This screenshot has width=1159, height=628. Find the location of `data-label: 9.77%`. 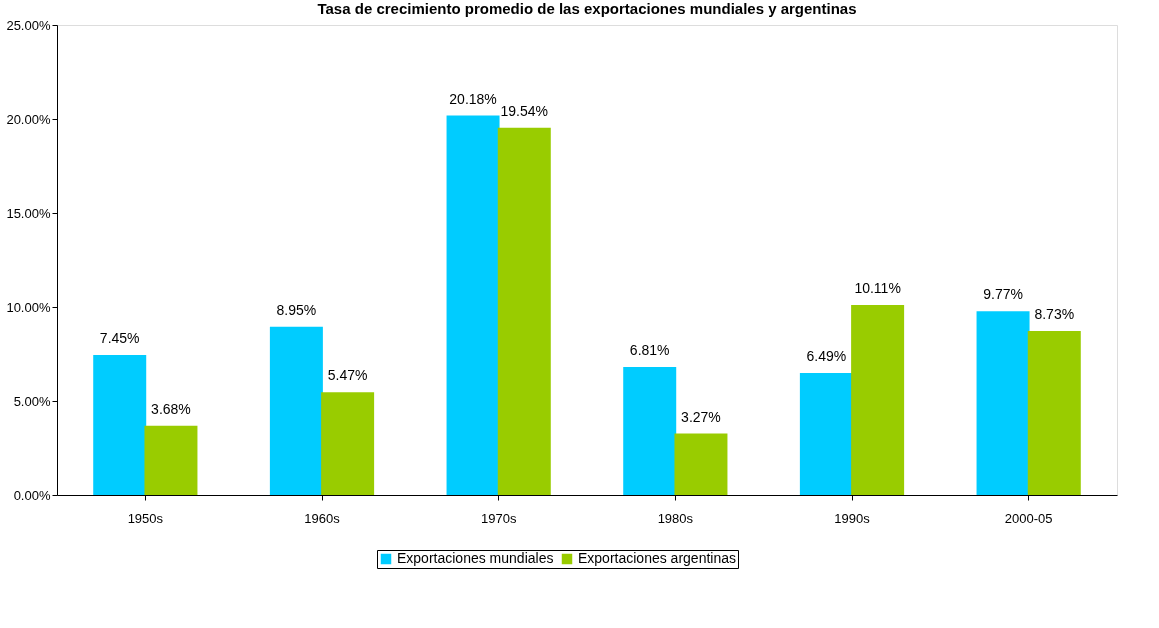

data-label: 9.77% is located at coordinates (1003, 294).